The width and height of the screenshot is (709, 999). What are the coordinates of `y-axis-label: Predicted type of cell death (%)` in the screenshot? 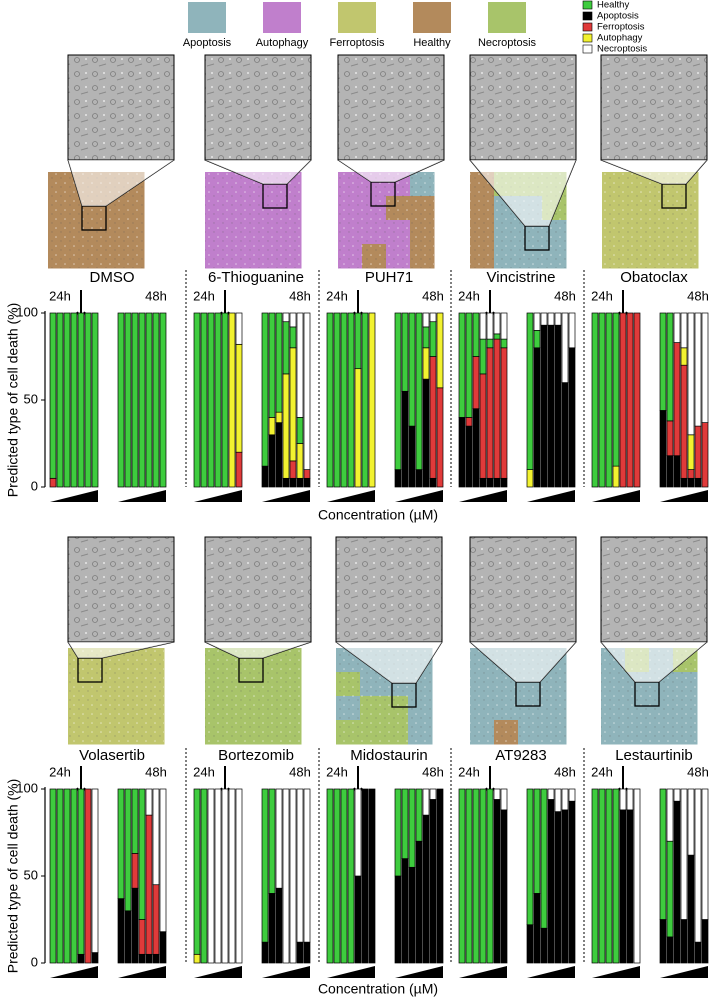 It's located at (13, 876).